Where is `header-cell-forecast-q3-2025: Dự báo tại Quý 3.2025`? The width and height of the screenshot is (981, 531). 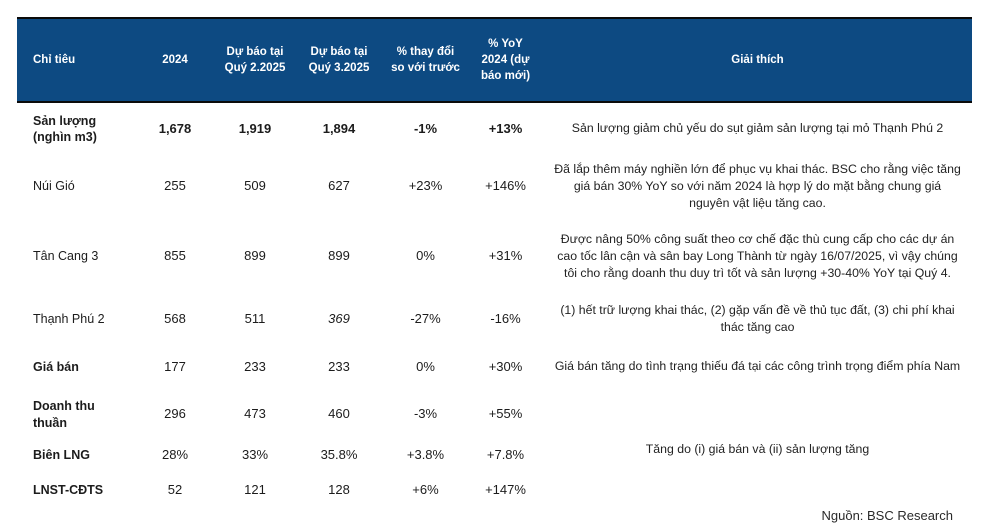
header-cell-forecast-q3-2025: Dự báo tại Quý 3.2025 is located at coordinates (339, 60).